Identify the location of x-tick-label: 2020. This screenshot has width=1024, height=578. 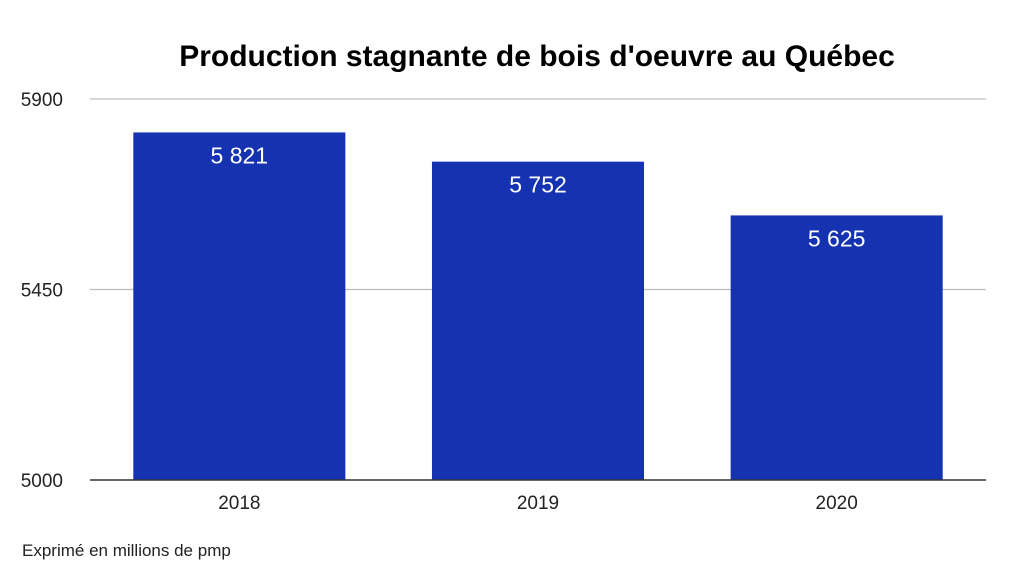
(837, 503).